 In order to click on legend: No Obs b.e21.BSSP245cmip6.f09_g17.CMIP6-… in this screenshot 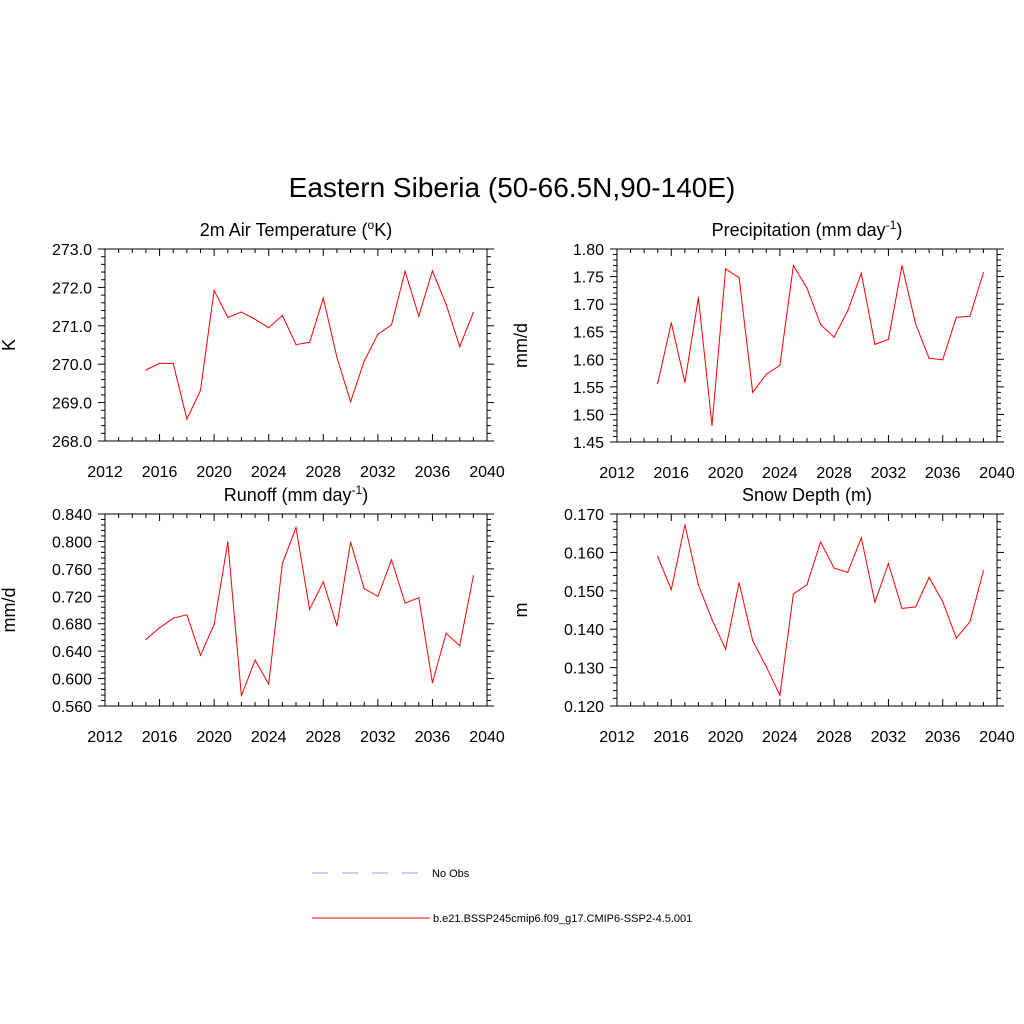, I will do `click(502, 896)`.